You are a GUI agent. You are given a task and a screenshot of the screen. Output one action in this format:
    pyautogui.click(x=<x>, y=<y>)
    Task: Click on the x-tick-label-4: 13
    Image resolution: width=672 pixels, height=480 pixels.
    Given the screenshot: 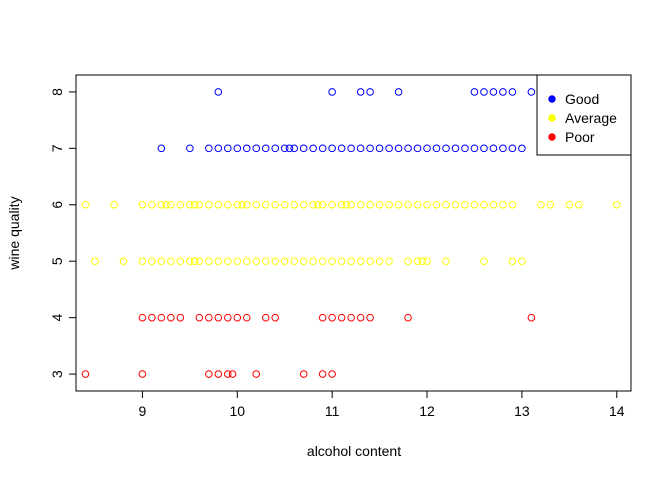 What is the action you would take?
    pyautogui.click(x=522, y=411)
    